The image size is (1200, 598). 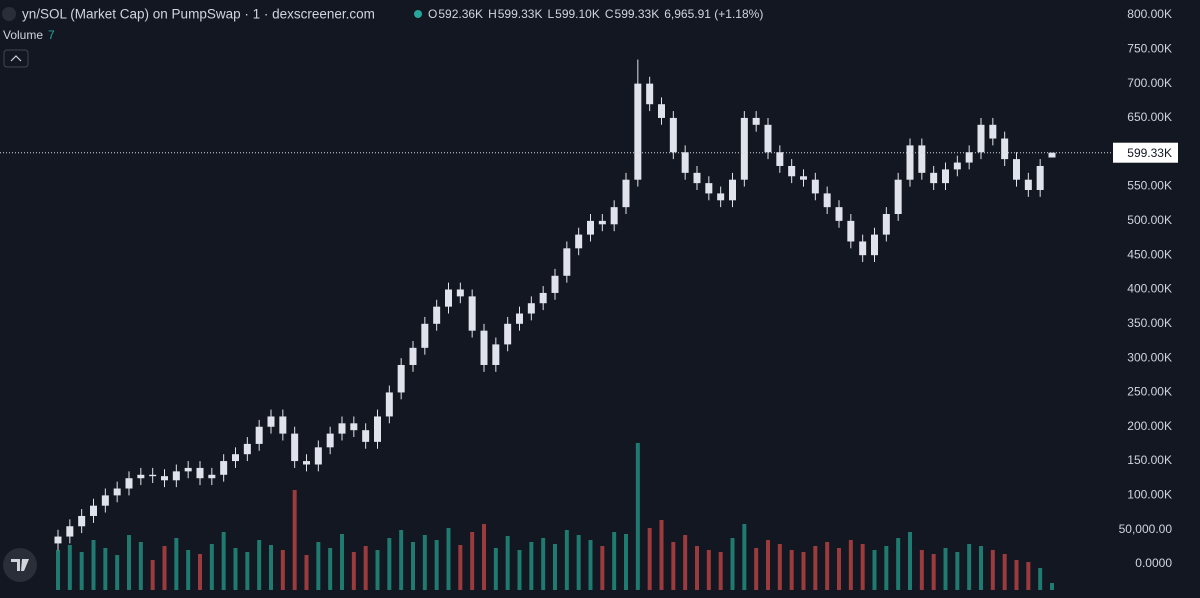 What do you see at coordinates (1149, 357) in the screenshot?
I see `y-tick-label: 300.00K` at bounding box center [1149, 357].